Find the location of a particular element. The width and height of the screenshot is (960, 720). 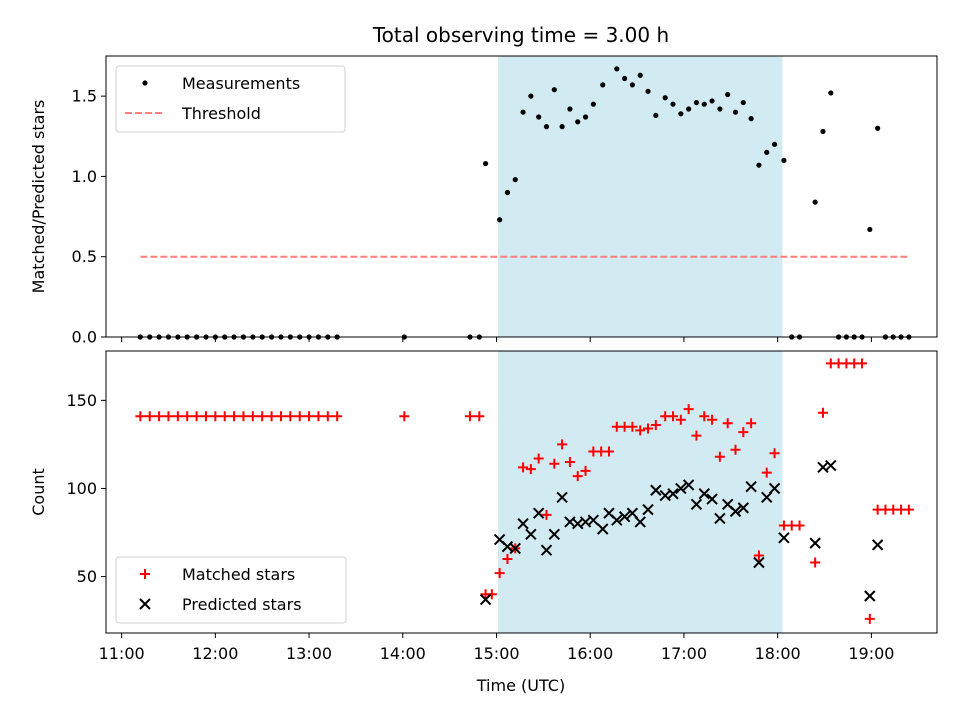

legend-label: Predicted stars is located at coordinates (242, 604).